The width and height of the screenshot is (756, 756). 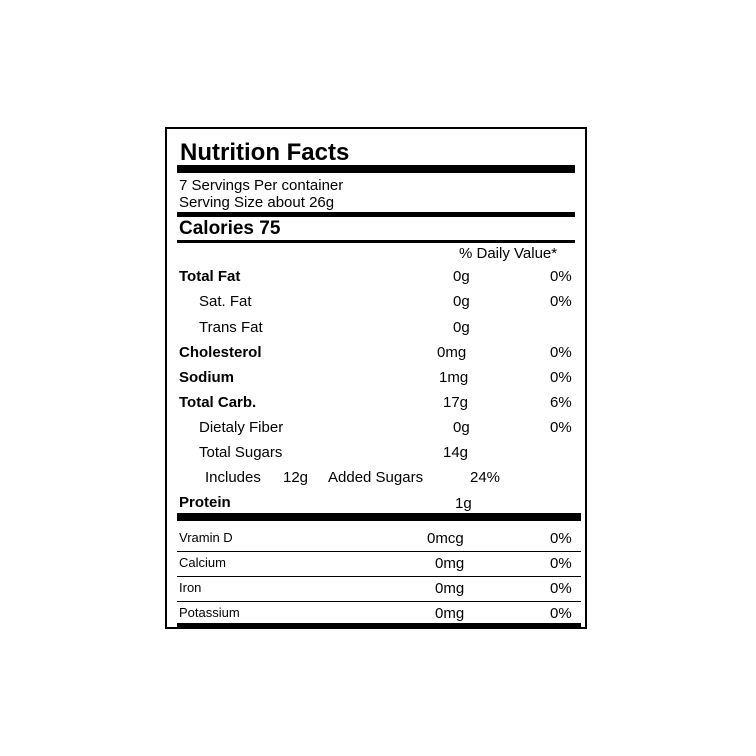 I want to click on bottom-rule, so click(x=379, y=625).